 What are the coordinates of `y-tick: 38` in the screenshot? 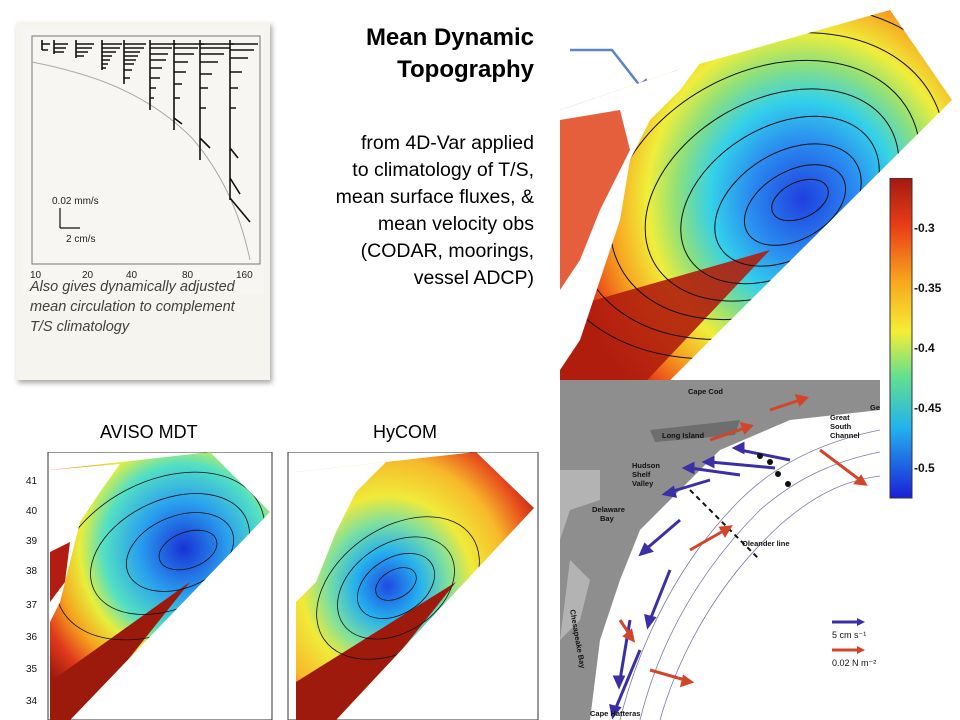 It's located at (32, 571).